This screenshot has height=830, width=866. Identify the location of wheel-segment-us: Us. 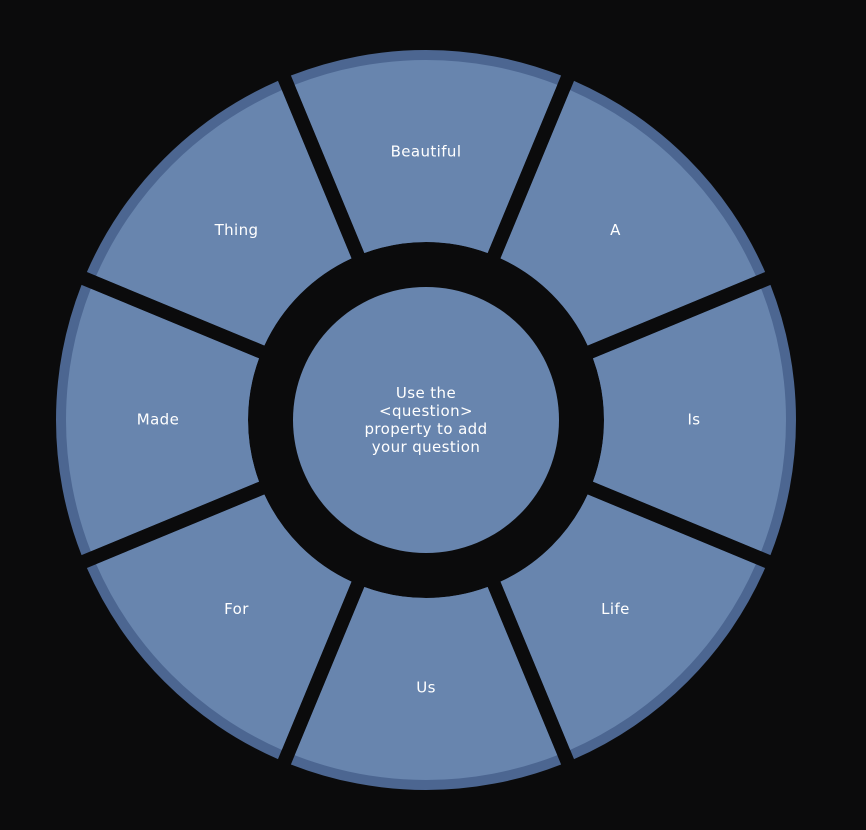
(426, 688).